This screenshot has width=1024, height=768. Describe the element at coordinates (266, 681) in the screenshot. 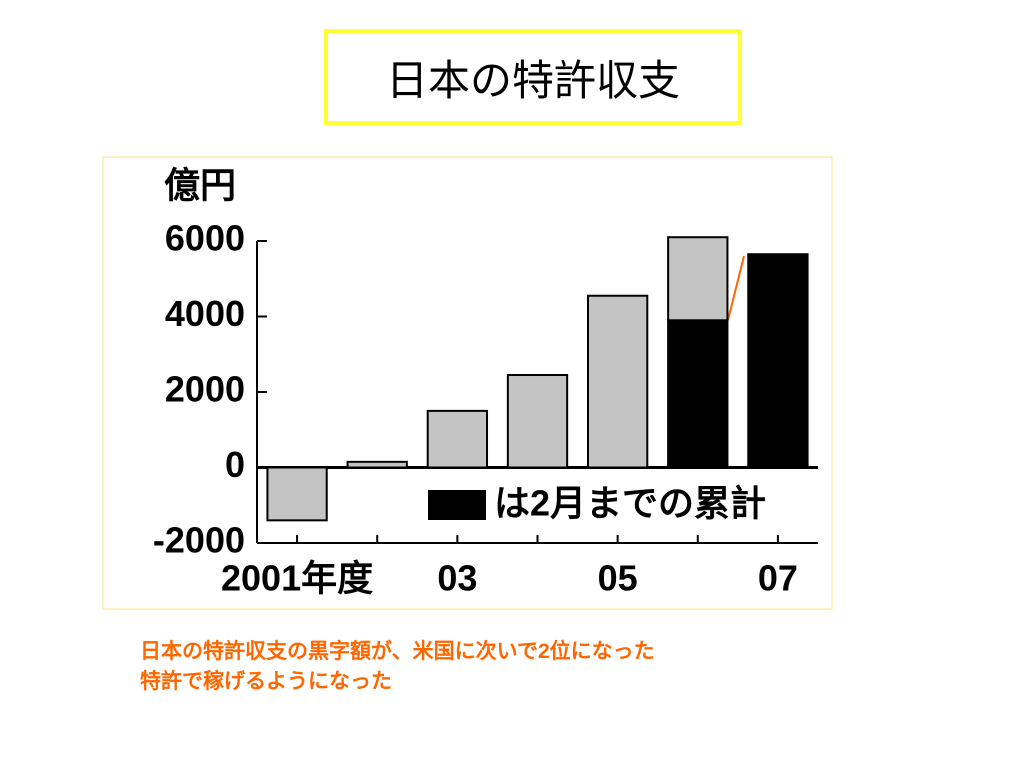

I see `caption-line: 特許で稼げるようになった` at that location.